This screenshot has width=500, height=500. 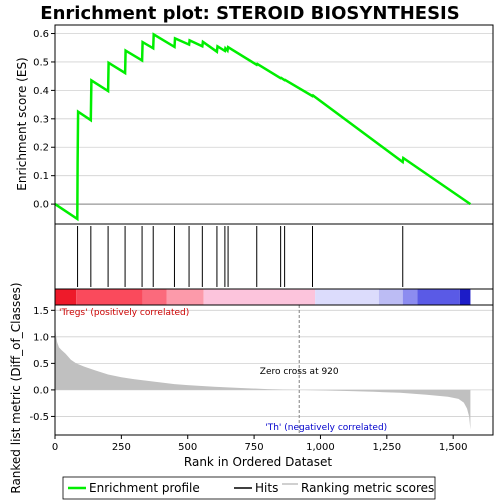 I want to click on es-y-ticks: 0.0 0.1 0.2 0.3 0.4 0.5 0.6, so click(x=44, y=120).